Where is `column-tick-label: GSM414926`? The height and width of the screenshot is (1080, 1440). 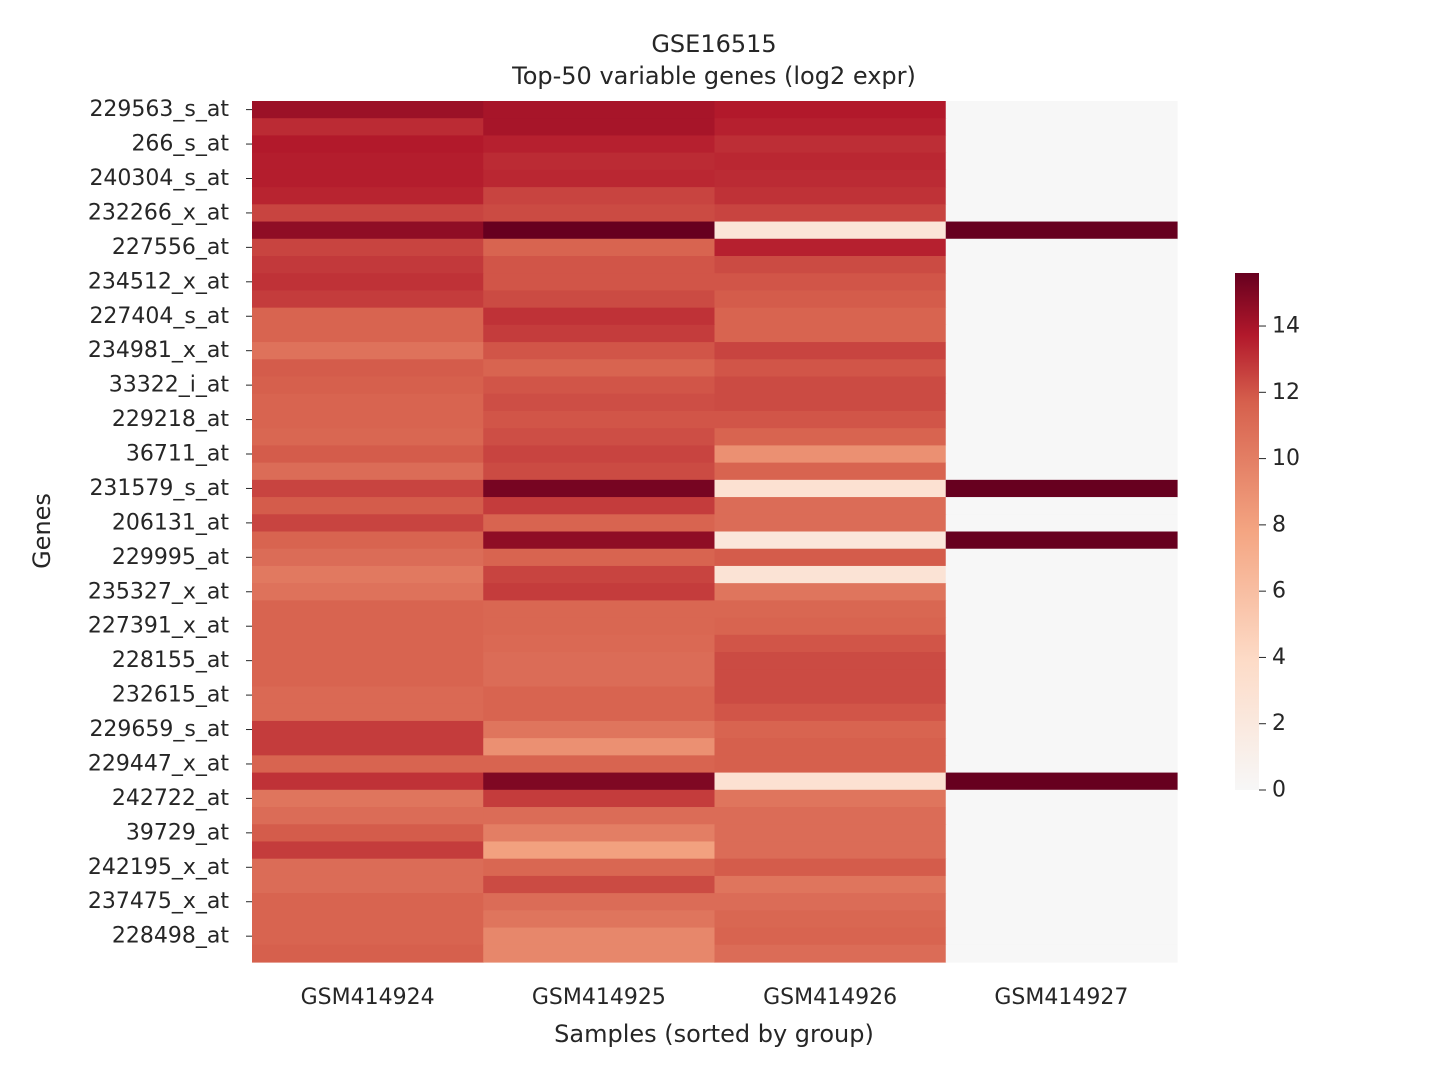 column-tick-label: GSM414926 is located at coordinates (830, 997).